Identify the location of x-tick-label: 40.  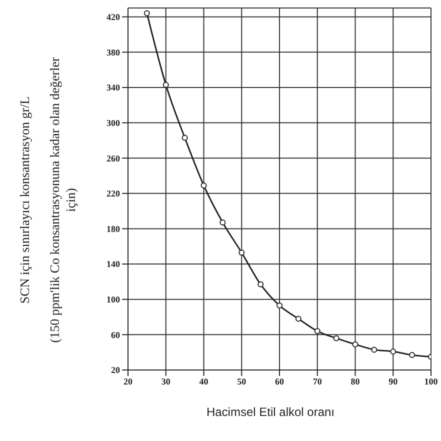
(204, 381).